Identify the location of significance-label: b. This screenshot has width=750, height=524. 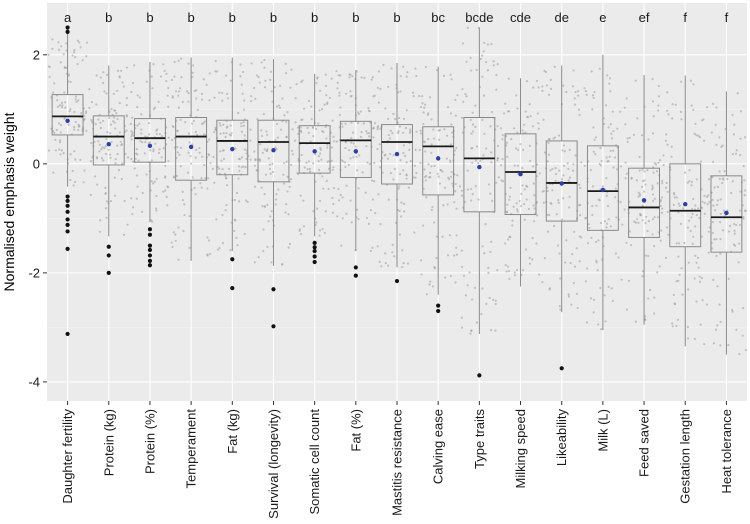
(396, 17).